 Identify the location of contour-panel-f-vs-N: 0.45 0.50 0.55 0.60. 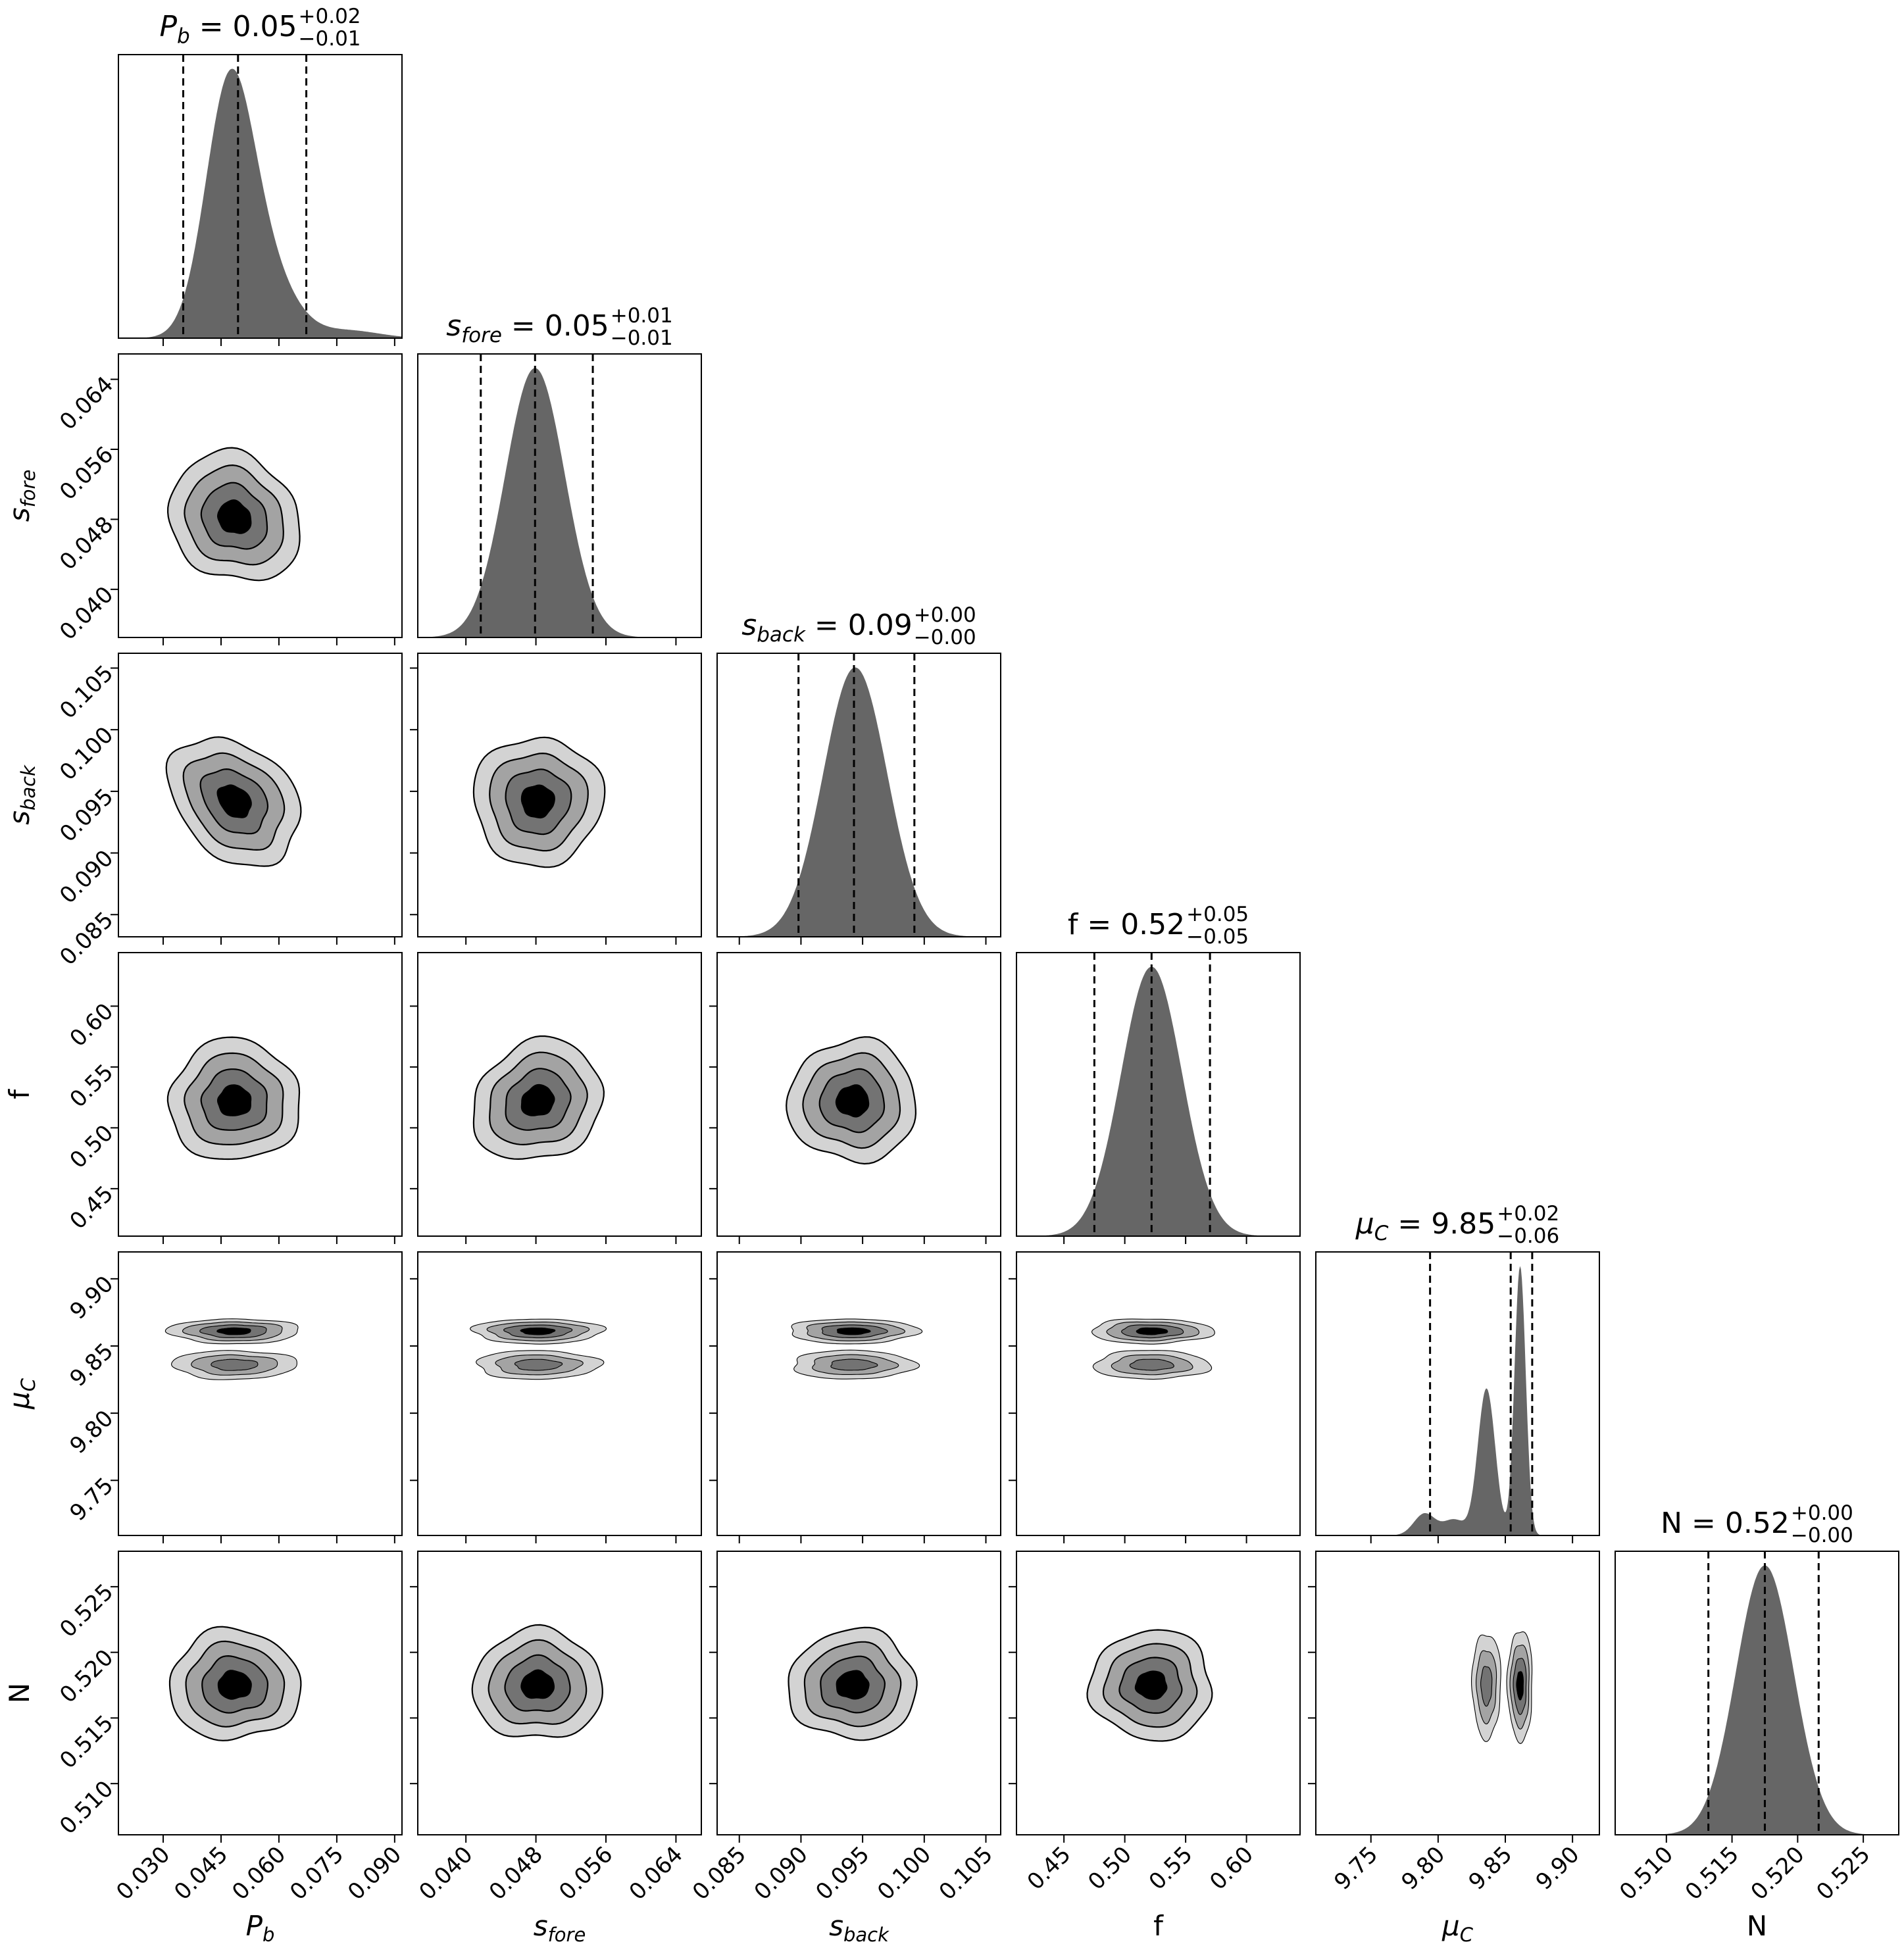
(1155, 1723).